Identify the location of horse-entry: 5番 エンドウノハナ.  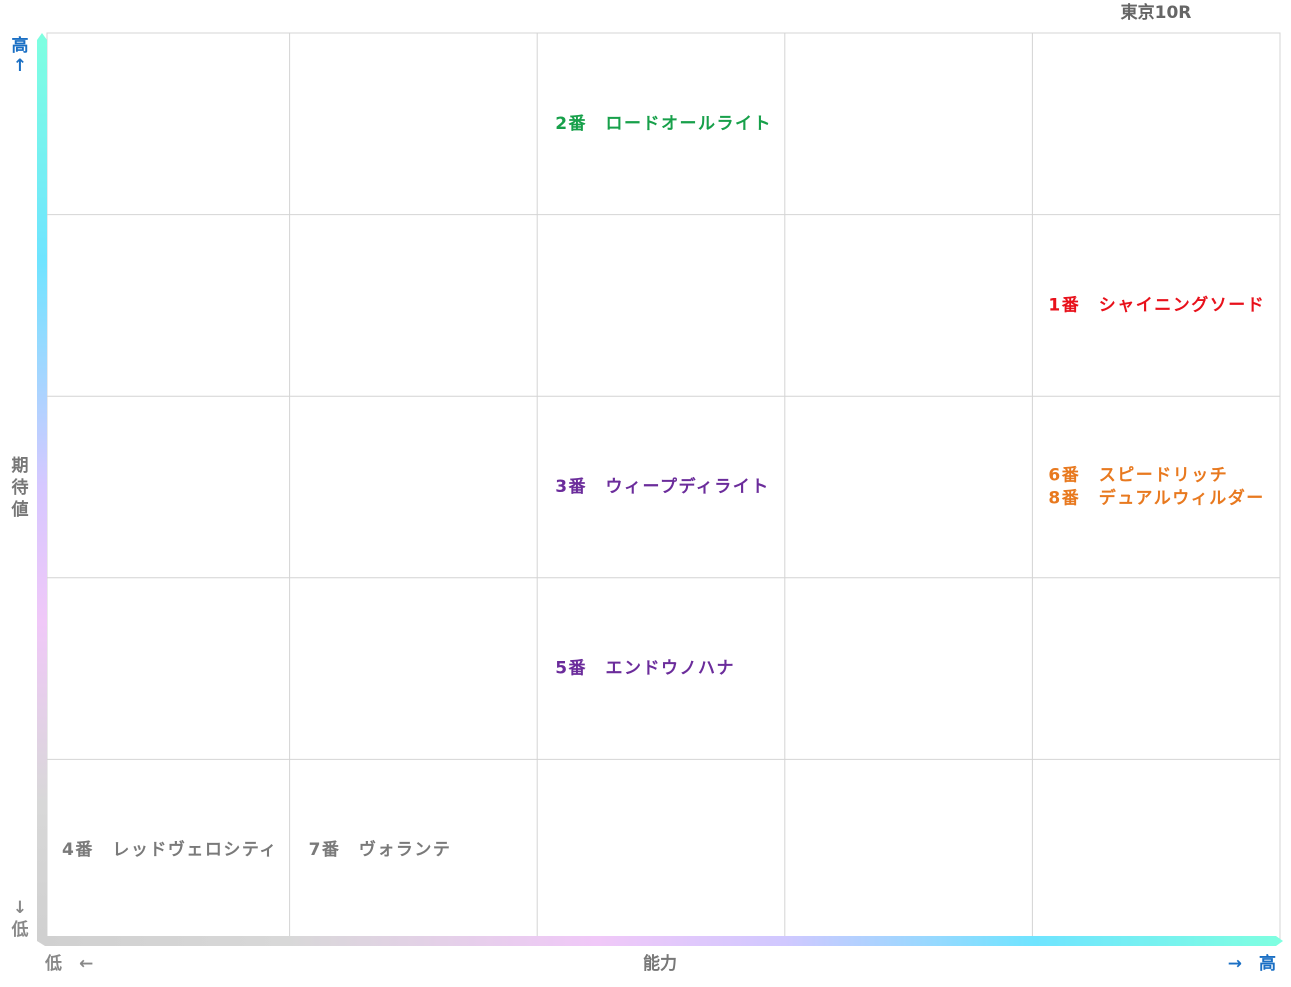
(645, 669).